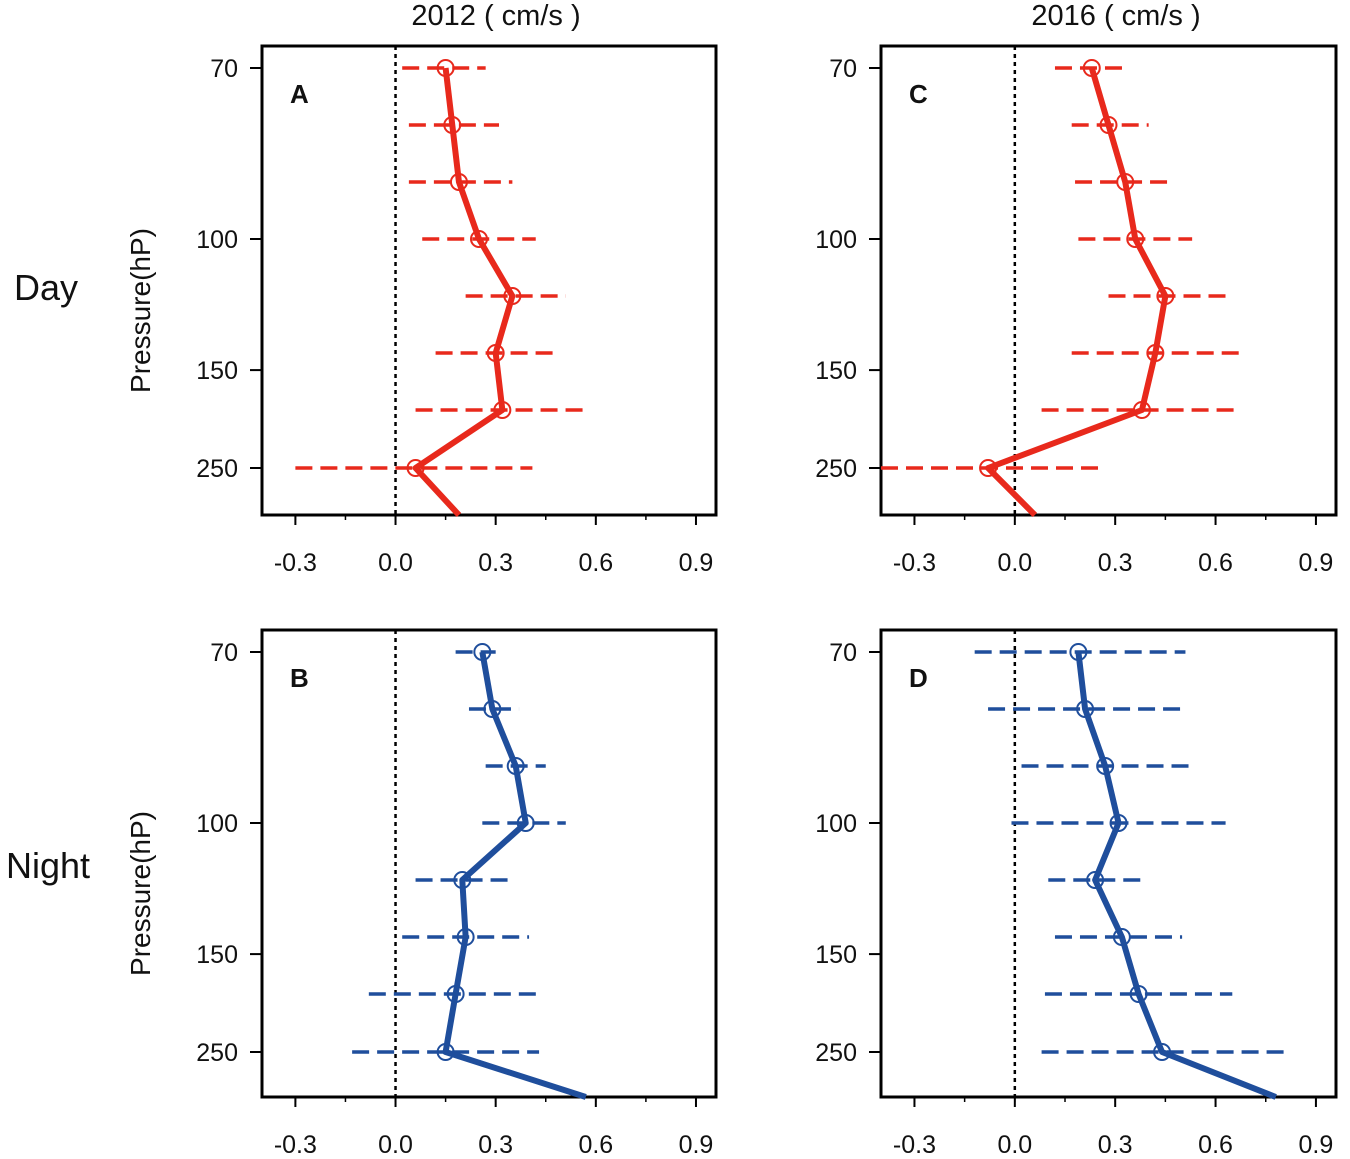  What do you see at coordinates (836, 371) in the screenshot?
I see `y-tick-label-c: 150` at bounding box center [836, 371].